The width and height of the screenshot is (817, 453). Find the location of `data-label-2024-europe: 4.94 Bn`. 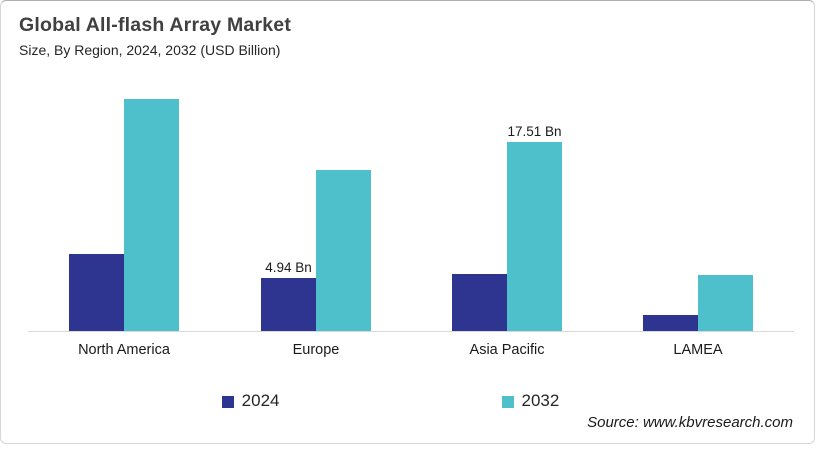

data-label-2024-europe: 4.94 Bn is located at coordinates (288, 267).